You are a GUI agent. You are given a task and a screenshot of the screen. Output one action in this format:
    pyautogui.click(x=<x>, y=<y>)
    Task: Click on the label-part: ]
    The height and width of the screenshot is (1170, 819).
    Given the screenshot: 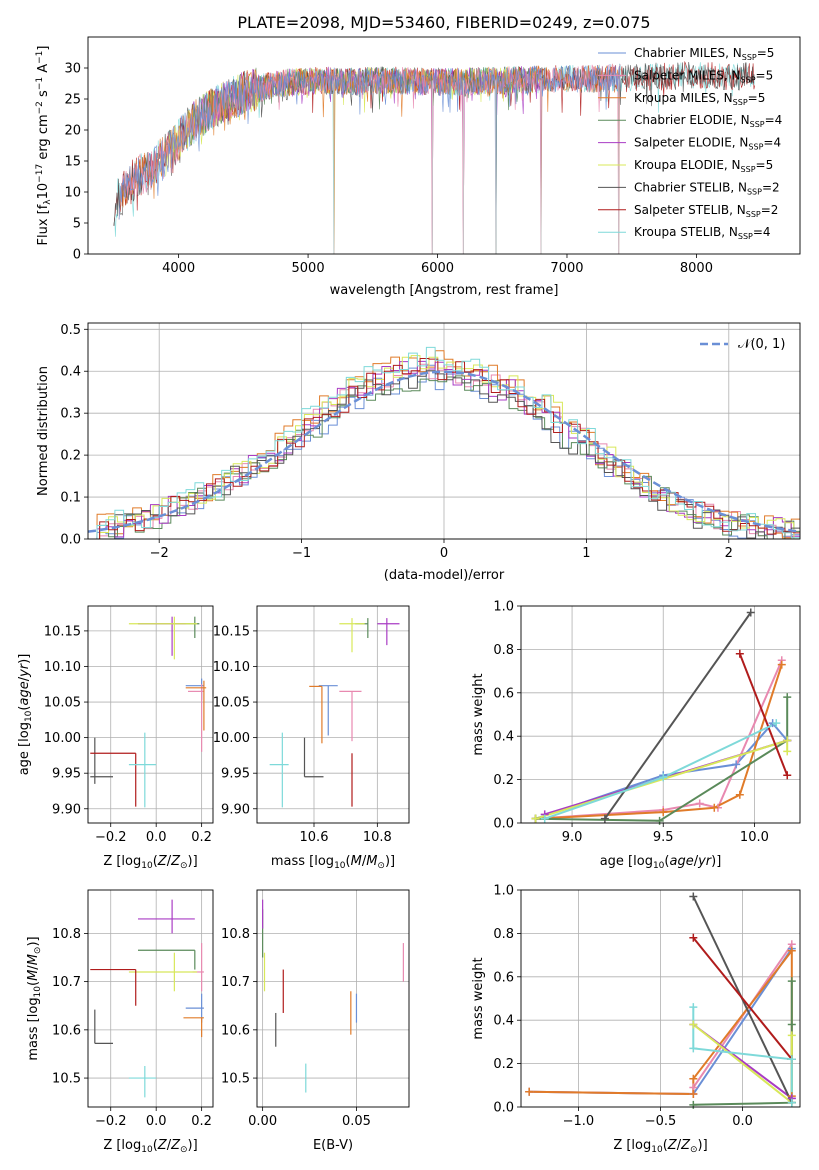 What is the action you would take?
    pyautogui.click(x=43, y=48)
    